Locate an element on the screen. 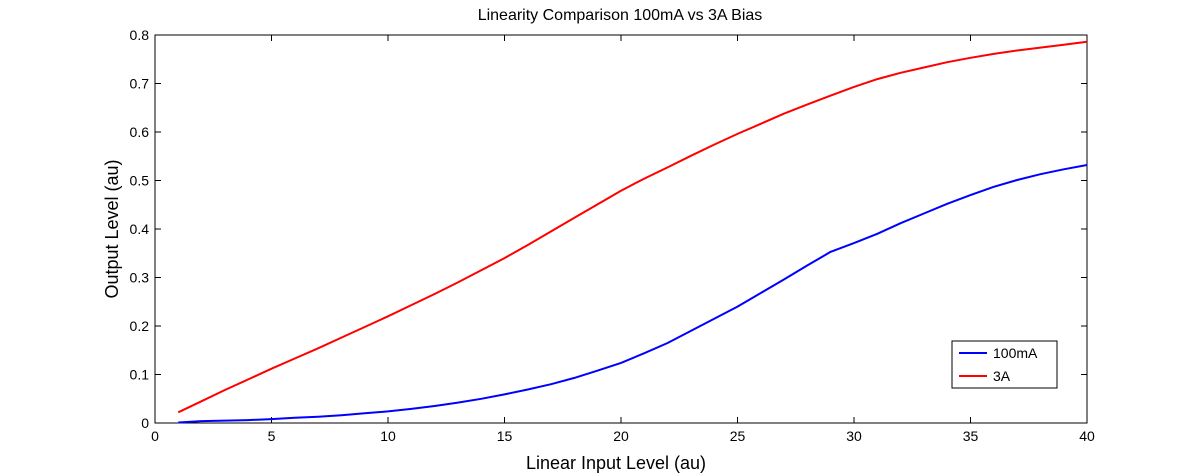 The width and height of the screenshot is (1200, 476). x-tick-label: 30 is located at coordinates (854, 436).